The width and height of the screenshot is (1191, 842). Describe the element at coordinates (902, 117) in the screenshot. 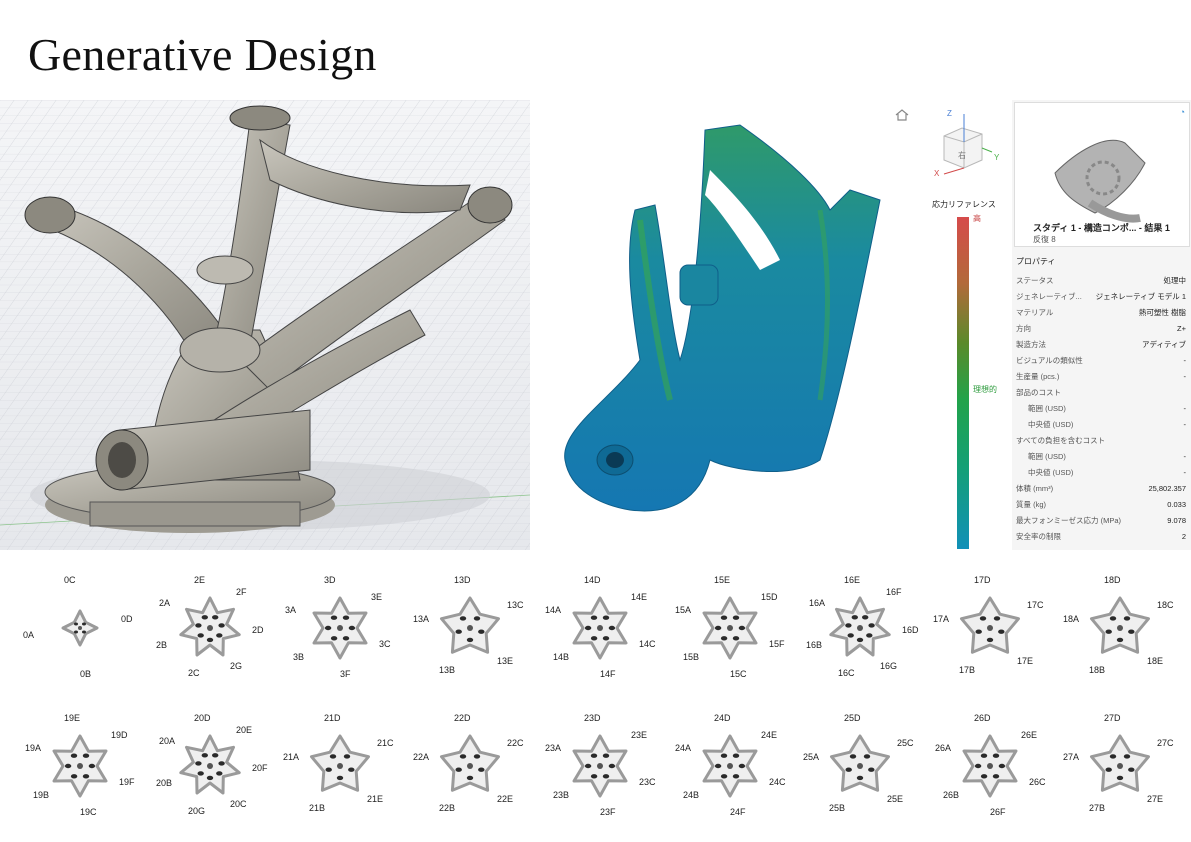

I see `home-view-icon` at that location.